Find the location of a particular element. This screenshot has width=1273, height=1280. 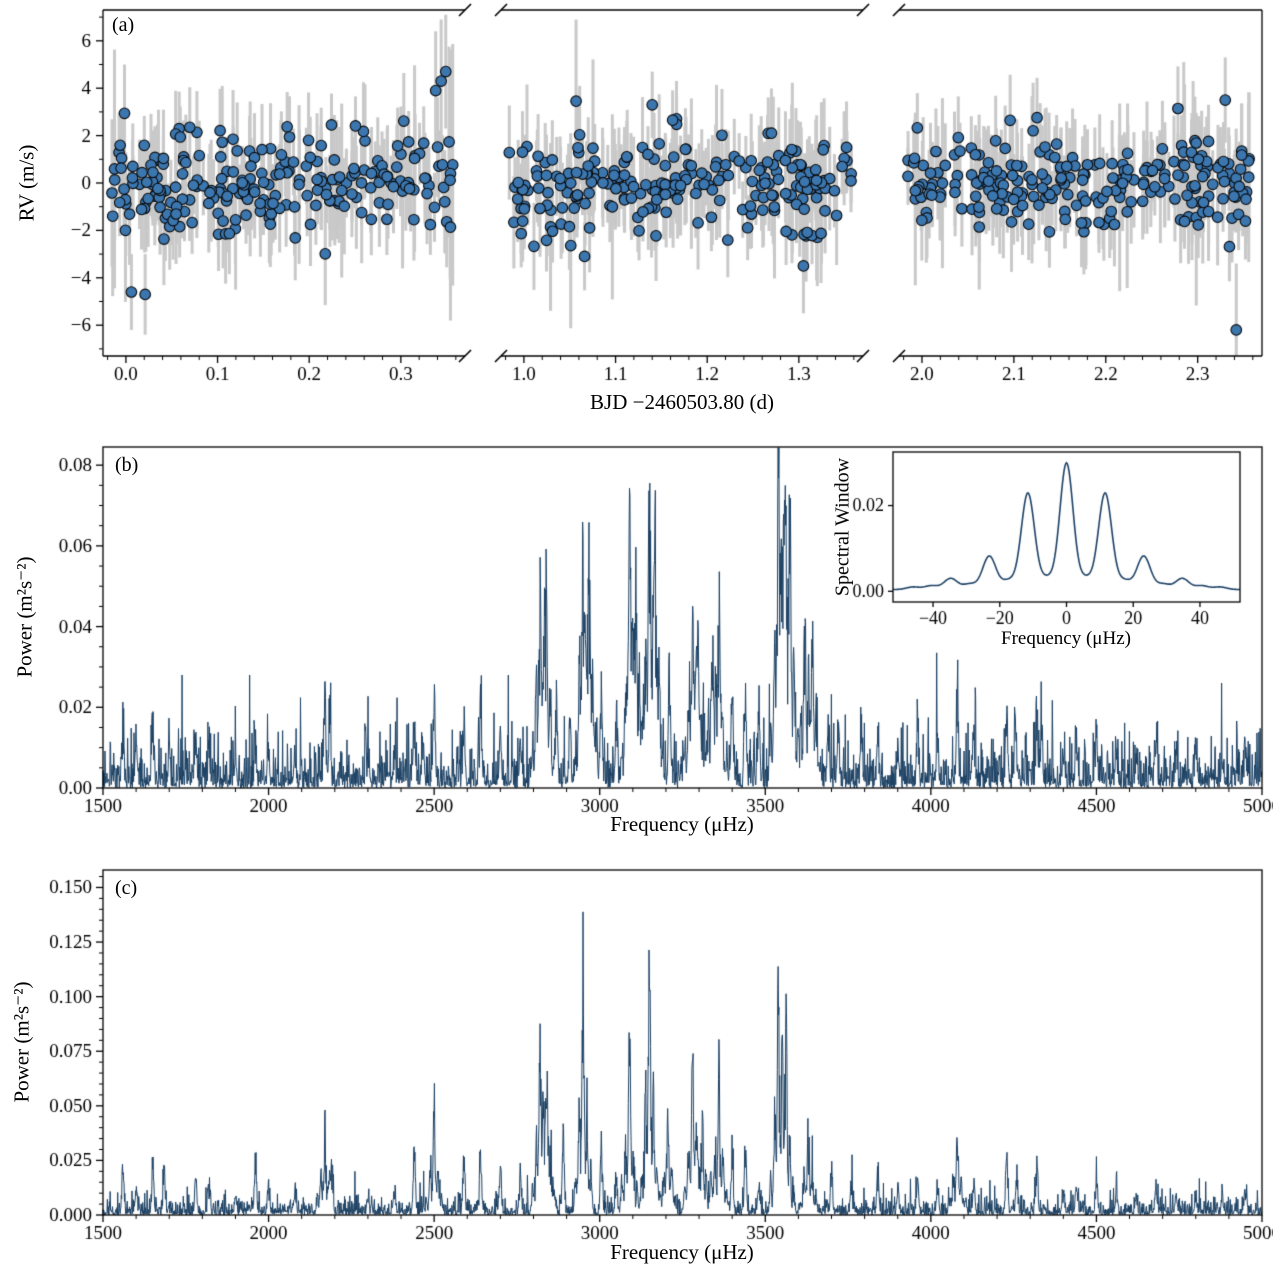

panel-a-y-axis-label: RV (m/s) is located at coordinates (26, 183).